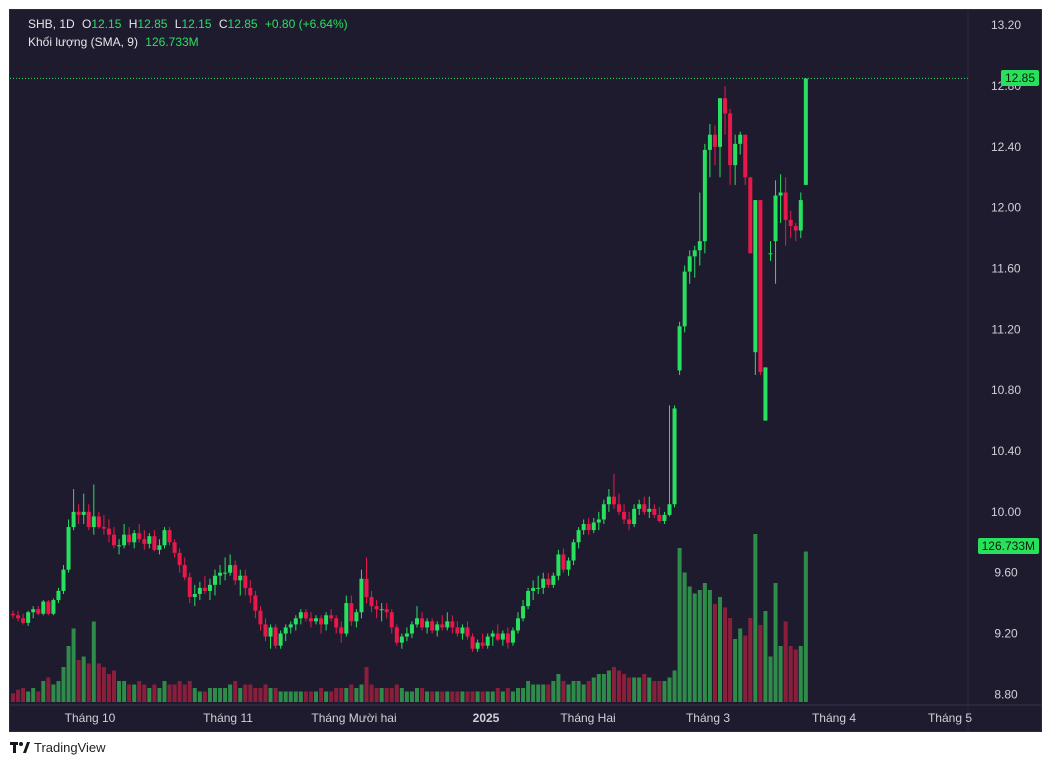 Image resolution: width=1051 pixels, height=767 pixels. Describe the element at coordinates (1006, 451) in the screenshot. I see `y-tick-label: 10.40` at that location.